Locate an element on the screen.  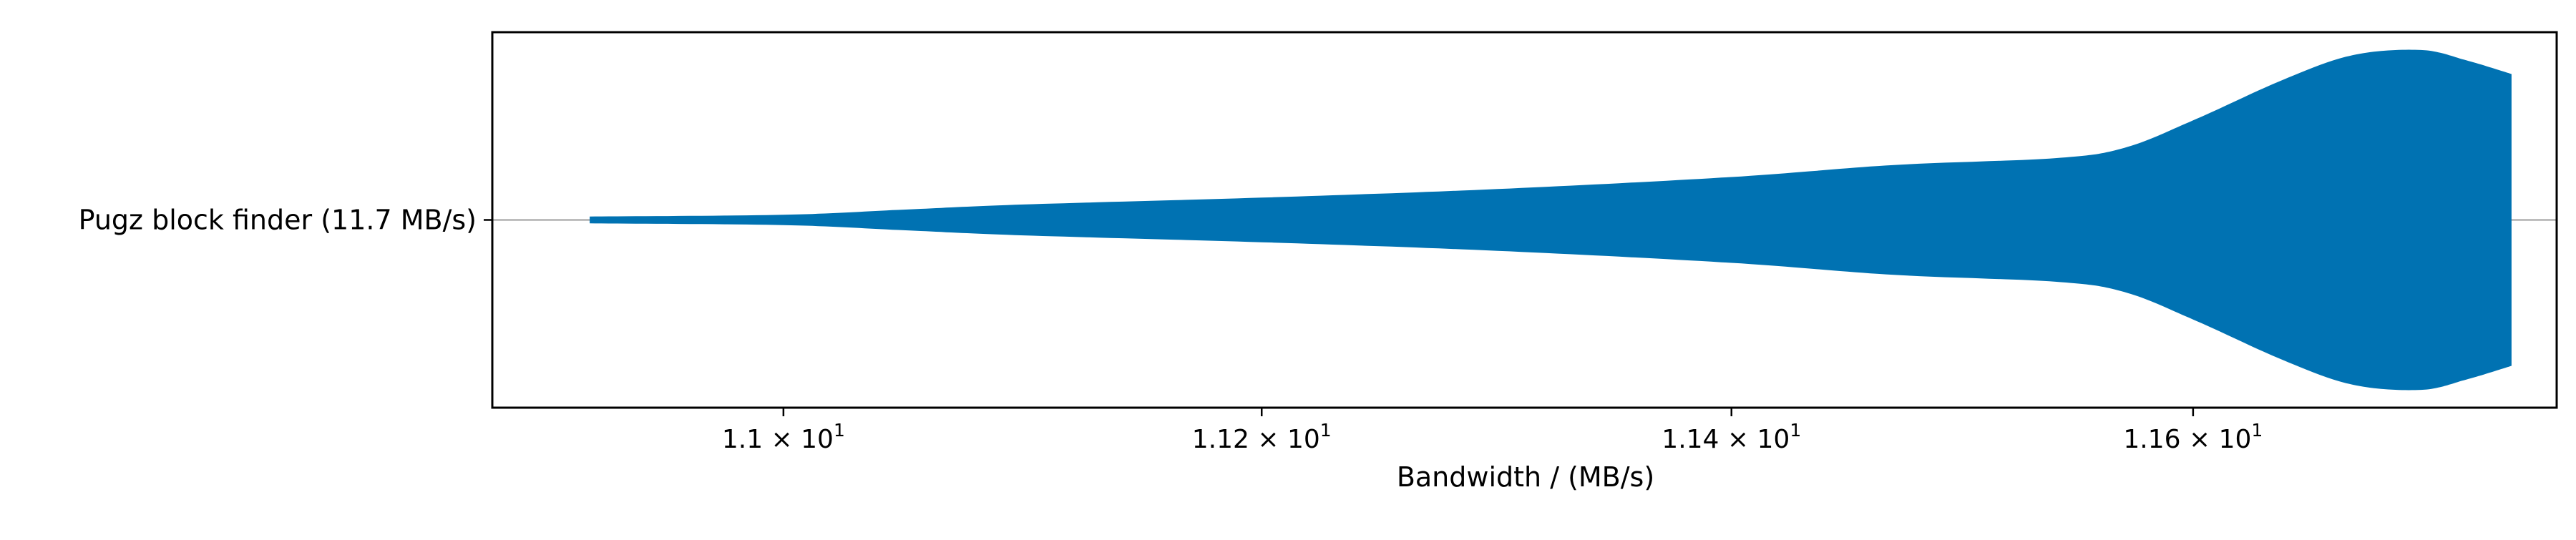
x-tick-label-1: 1.12 × 101 is located at coordinates (1262, 437).